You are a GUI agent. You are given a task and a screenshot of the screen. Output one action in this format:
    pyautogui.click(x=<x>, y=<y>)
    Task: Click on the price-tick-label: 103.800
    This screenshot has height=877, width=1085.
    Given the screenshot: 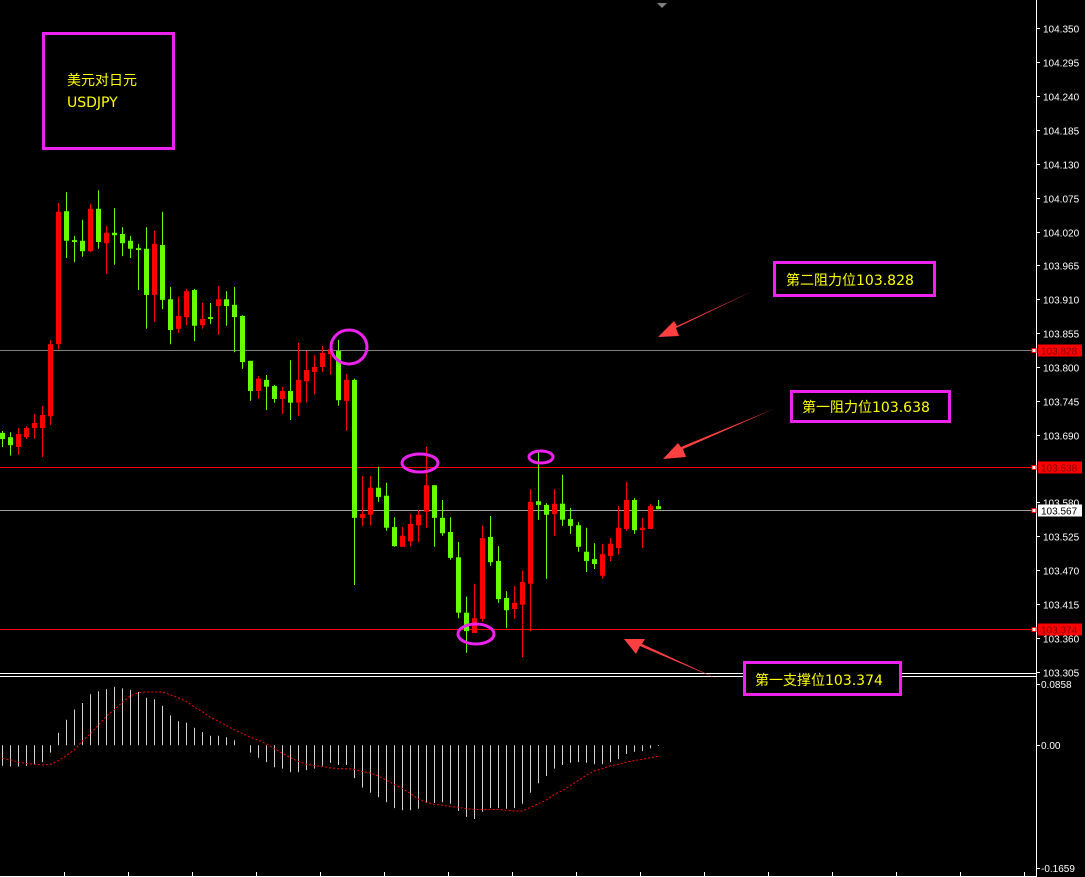 What is the action you would take?
    pyautogui.click(x=1061, y=369)
    